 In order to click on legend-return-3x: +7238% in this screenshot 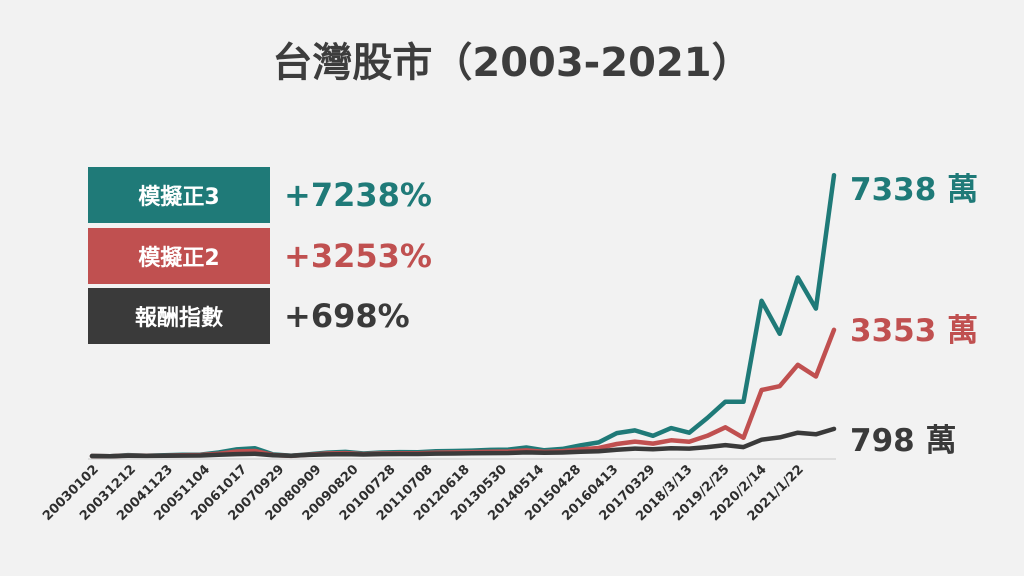, I will do `click(358, 195)`.